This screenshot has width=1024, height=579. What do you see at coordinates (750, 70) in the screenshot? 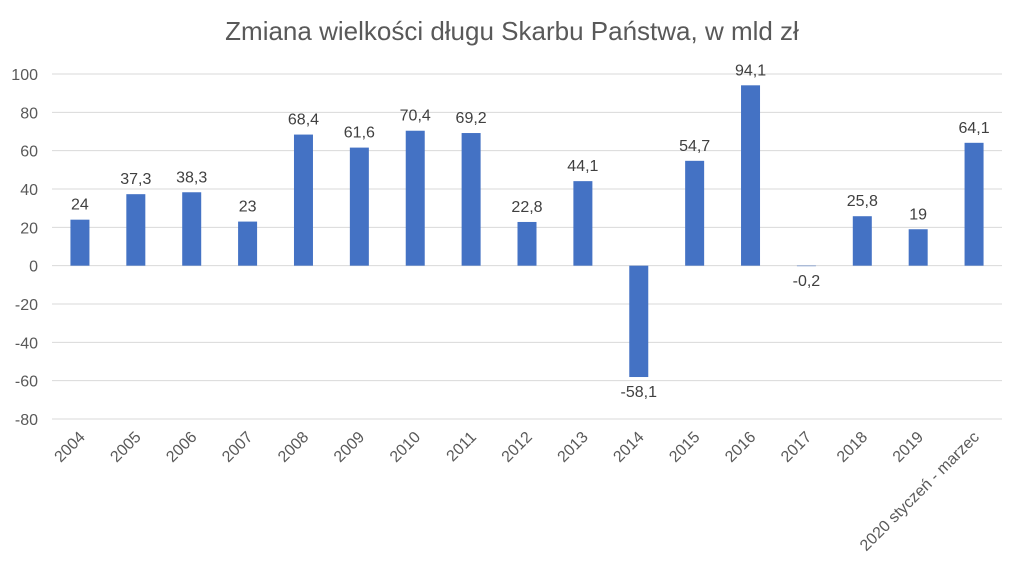
I see `data-label: 94,1` at bounding box center [750, 70].